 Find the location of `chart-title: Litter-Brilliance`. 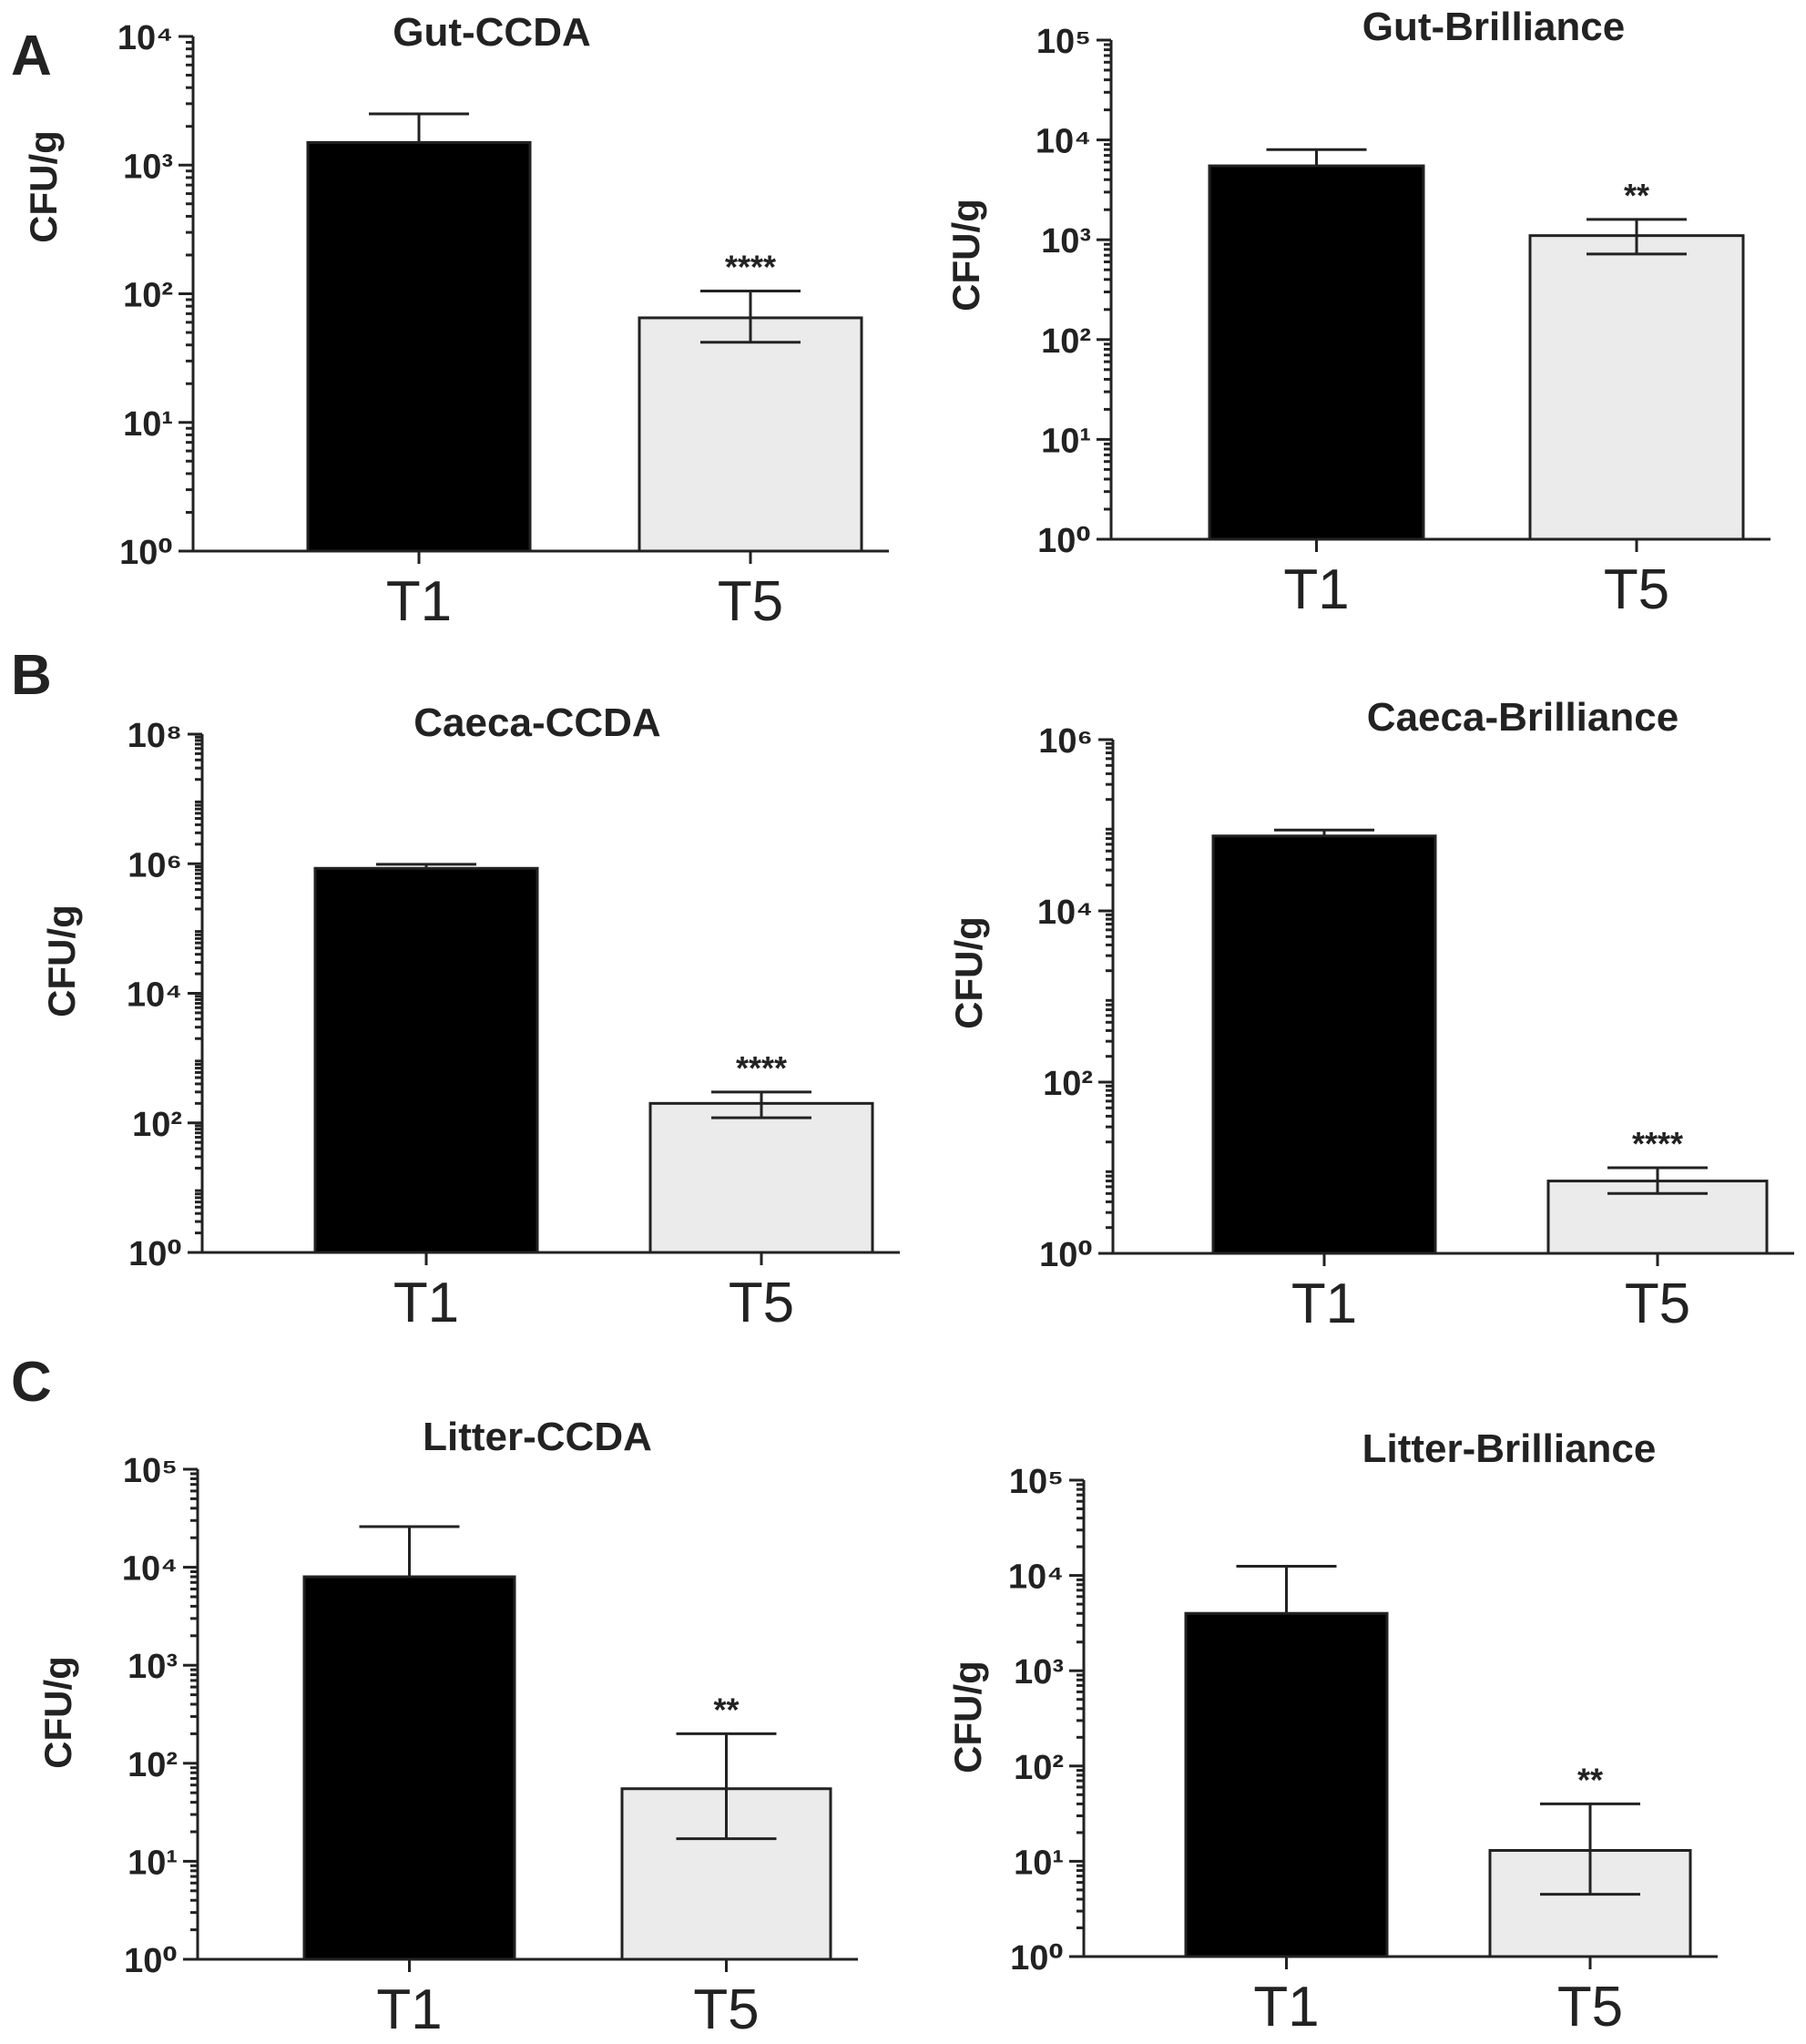

chart-title: Litter-Brilliance is located at coordinates (1509, 1449).